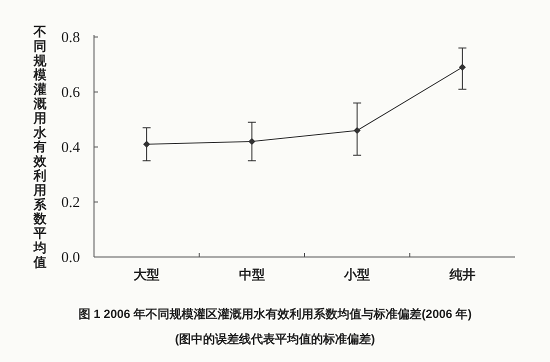 The image size is (550, 362). I want to click on y-tick-label: 0.0, so click(70, 258).